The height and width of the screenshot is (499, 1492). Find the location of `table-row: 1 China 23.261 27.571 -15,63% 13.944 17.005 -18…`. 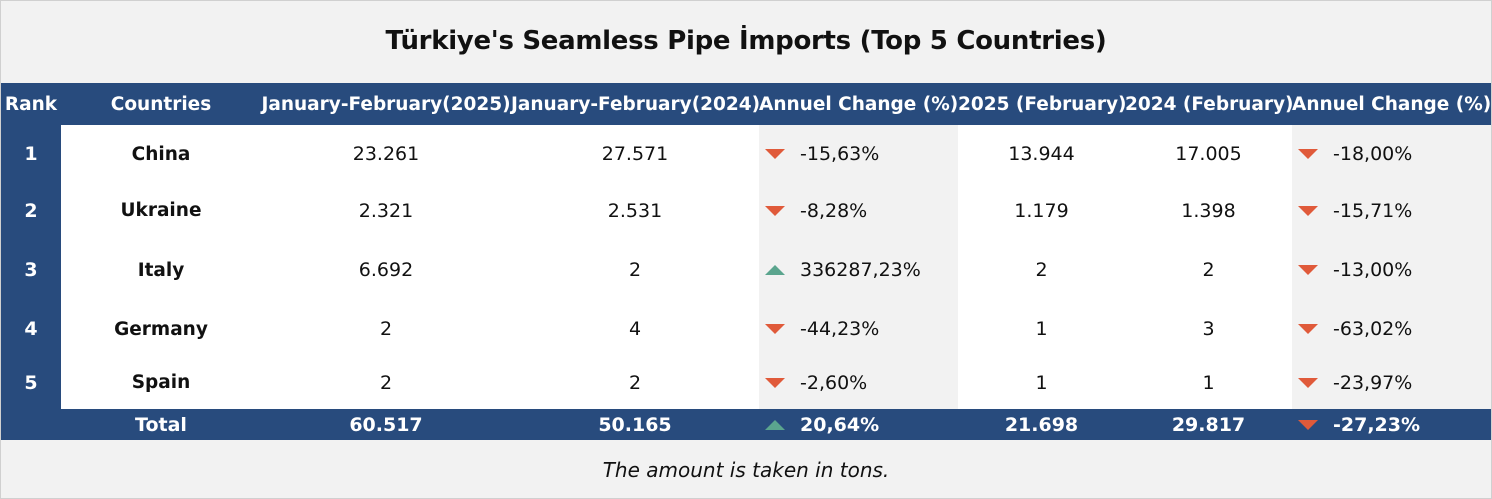

table-row: 1 China 23.261 27.571 -15,63% 13.944 17.005 -18… is located at coordinates (746, 154).